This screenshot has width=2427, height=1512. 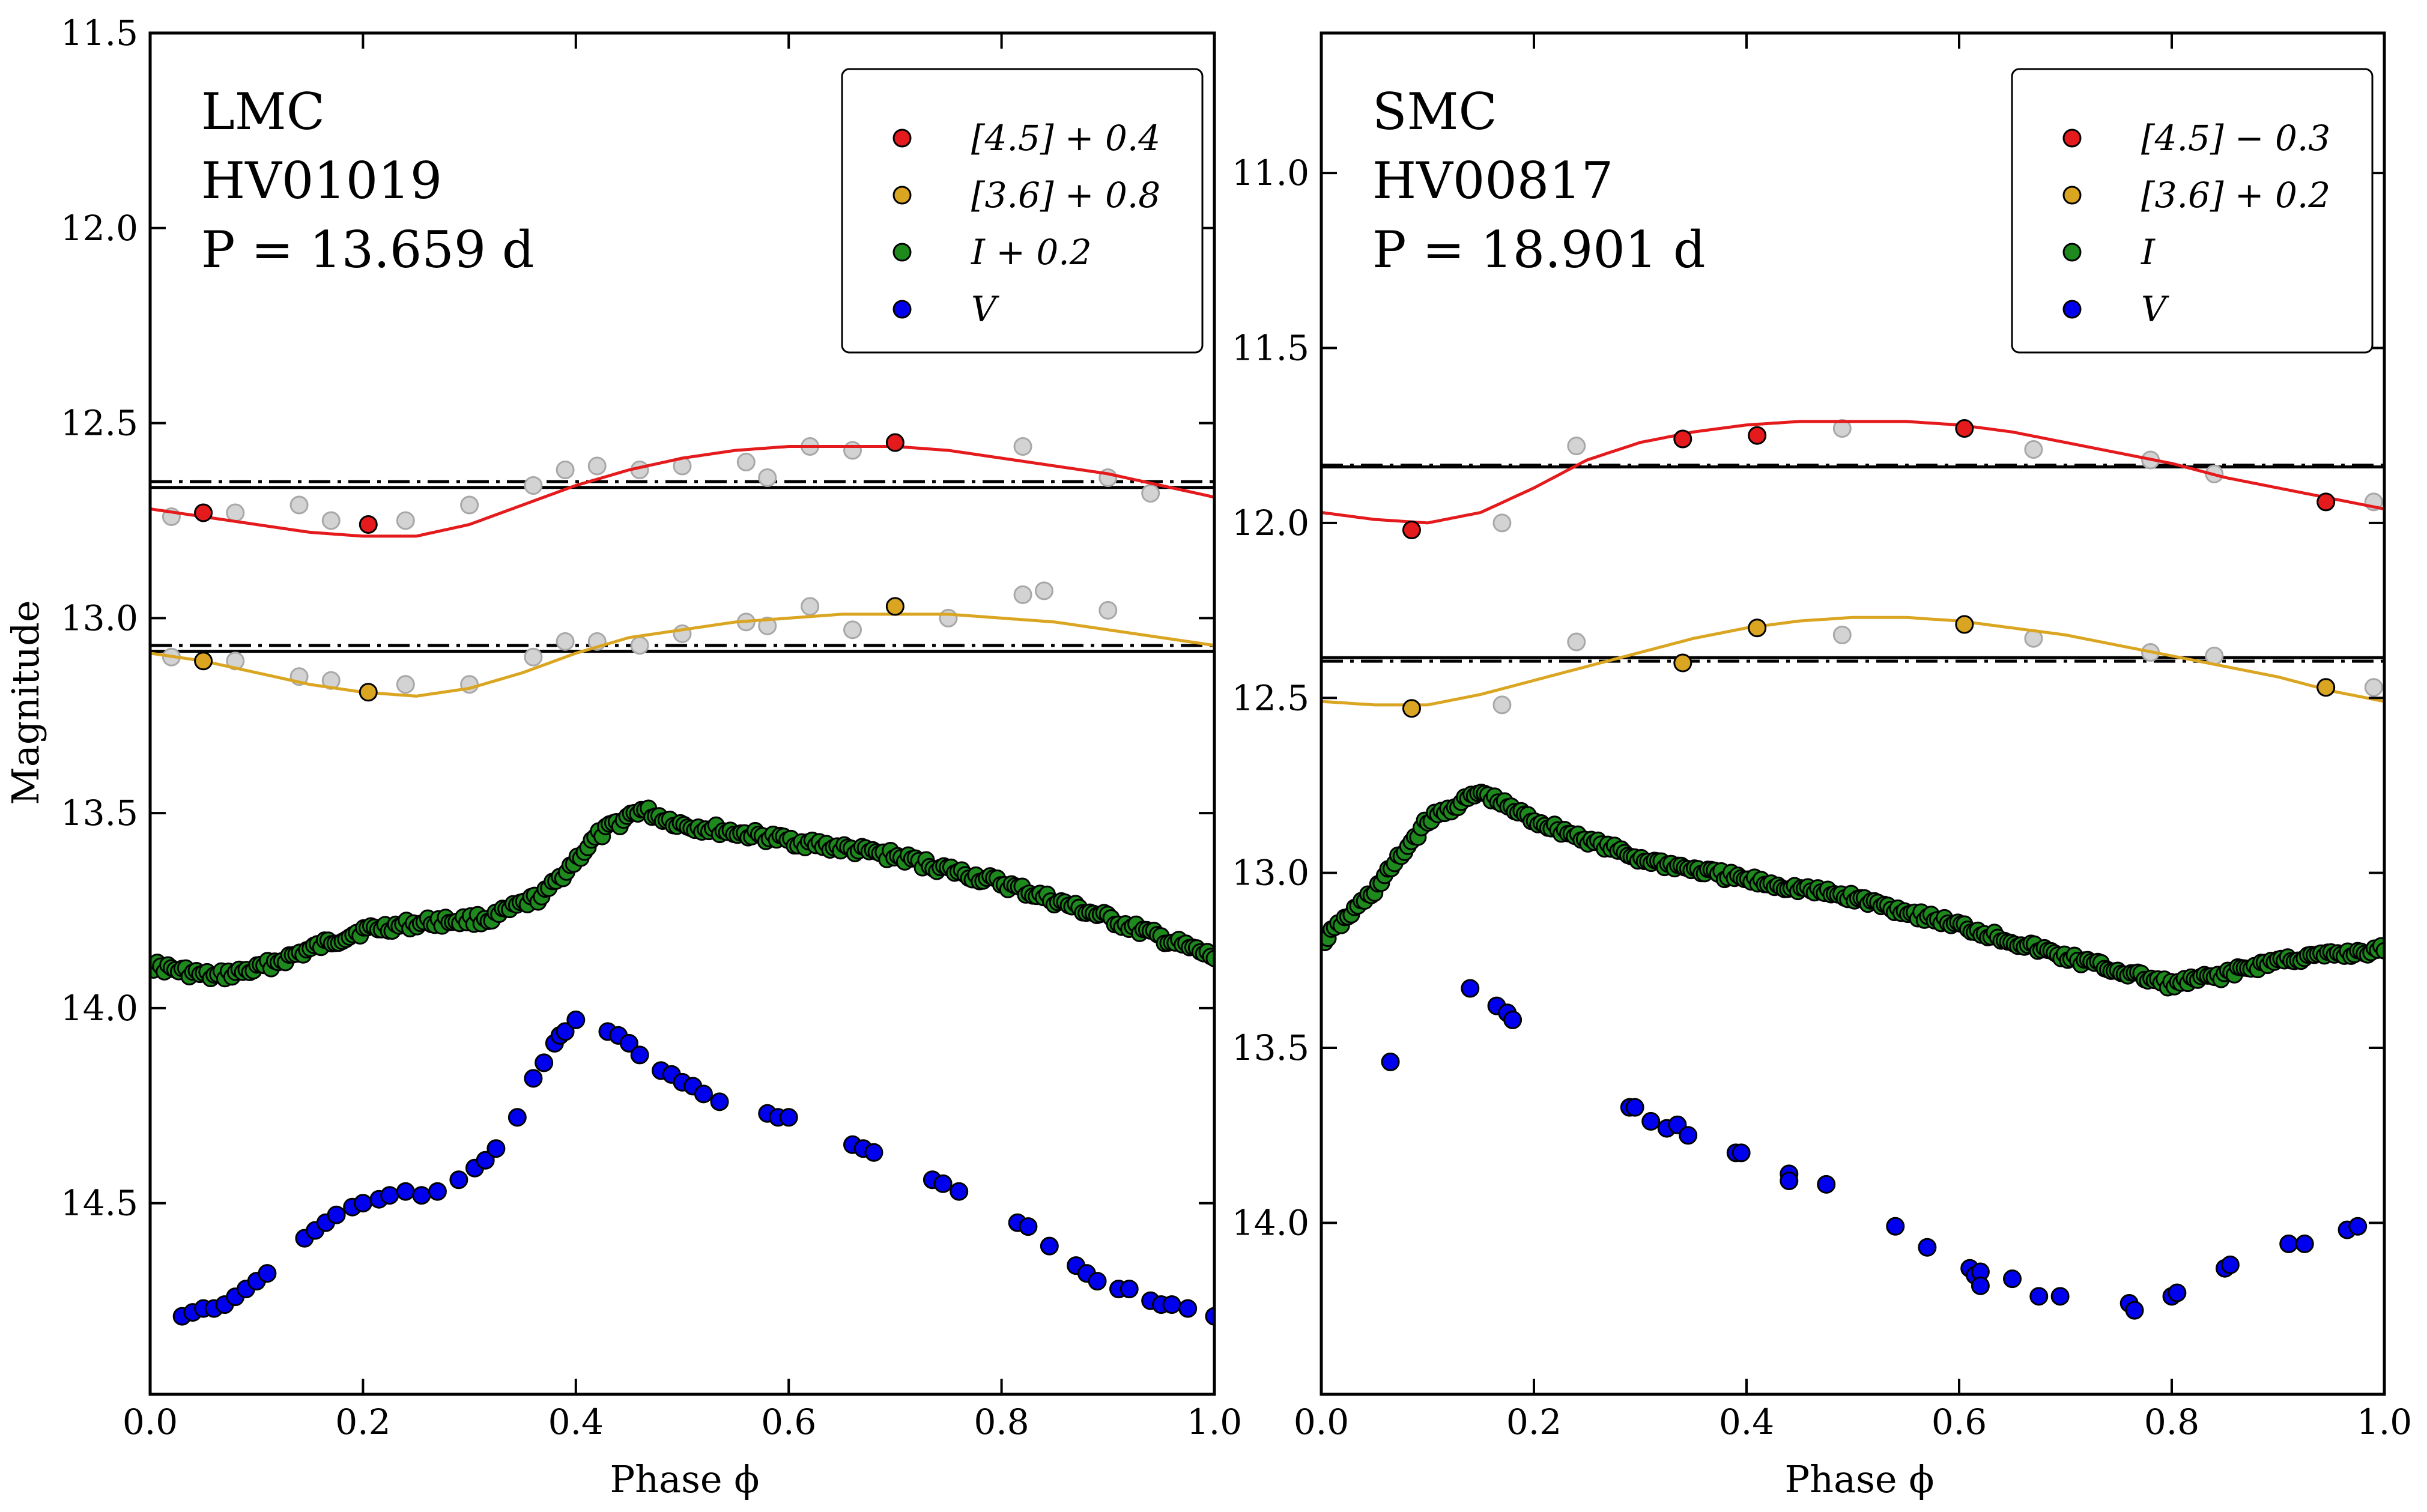 I want to click on legend-label: [4.5] − 0.3, so click(x=2235, y=138).